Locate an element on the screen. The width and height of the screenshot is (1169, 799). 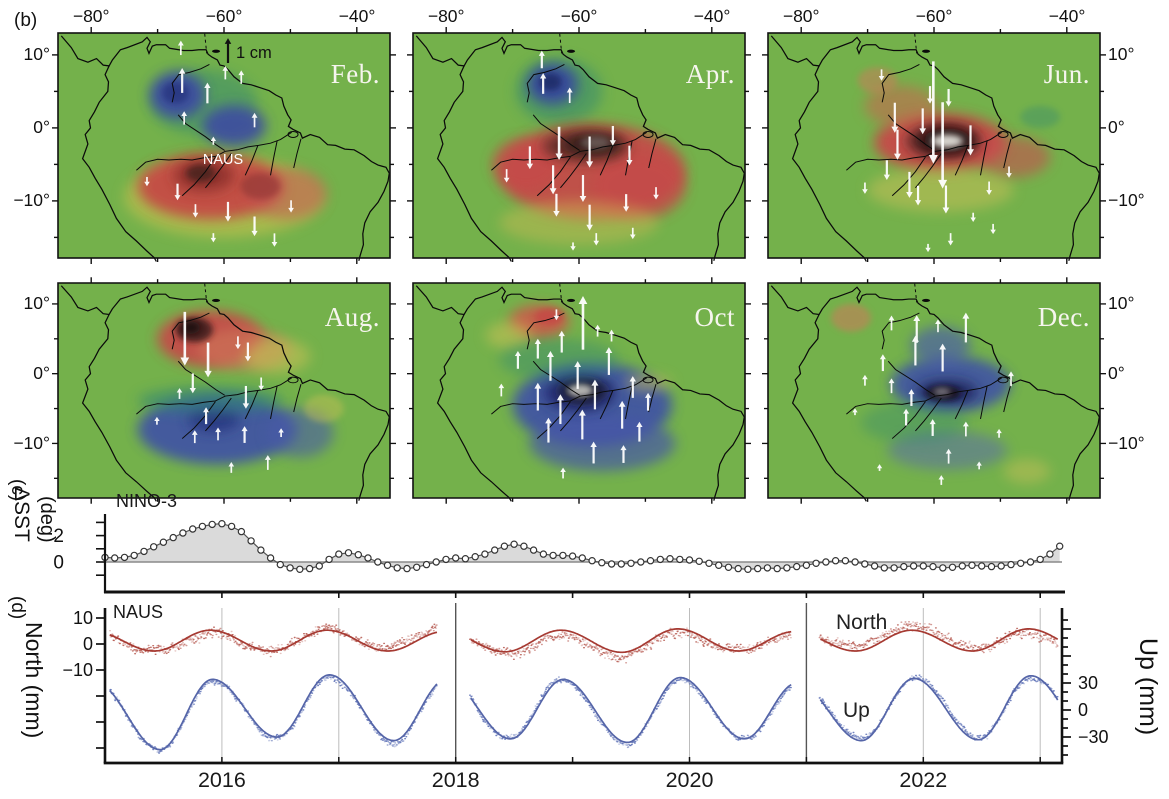
panel-b-label: (b) is located at coordinates (26, 20).